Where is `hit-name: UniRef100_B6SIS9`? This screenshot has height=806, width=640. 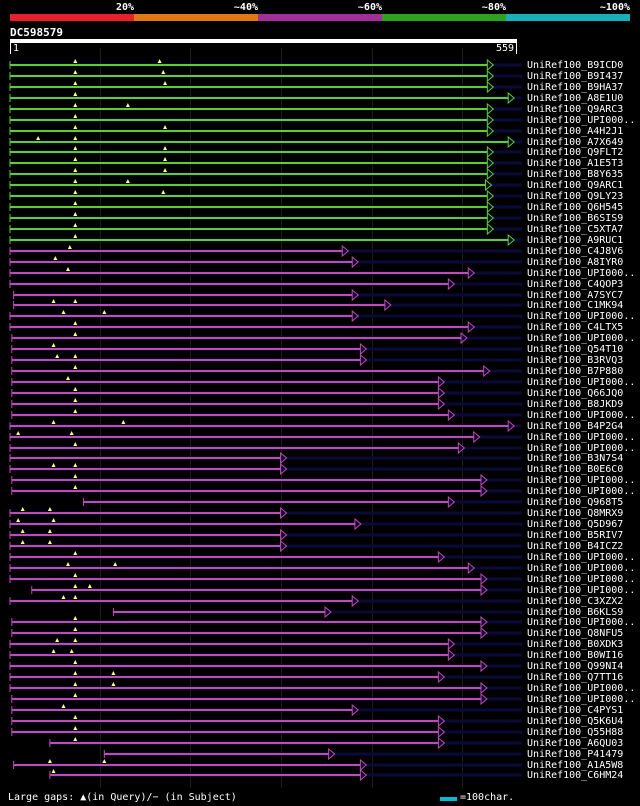
hit-name: UniRef100_B6SIS9 is located at coordinates (575, 218).